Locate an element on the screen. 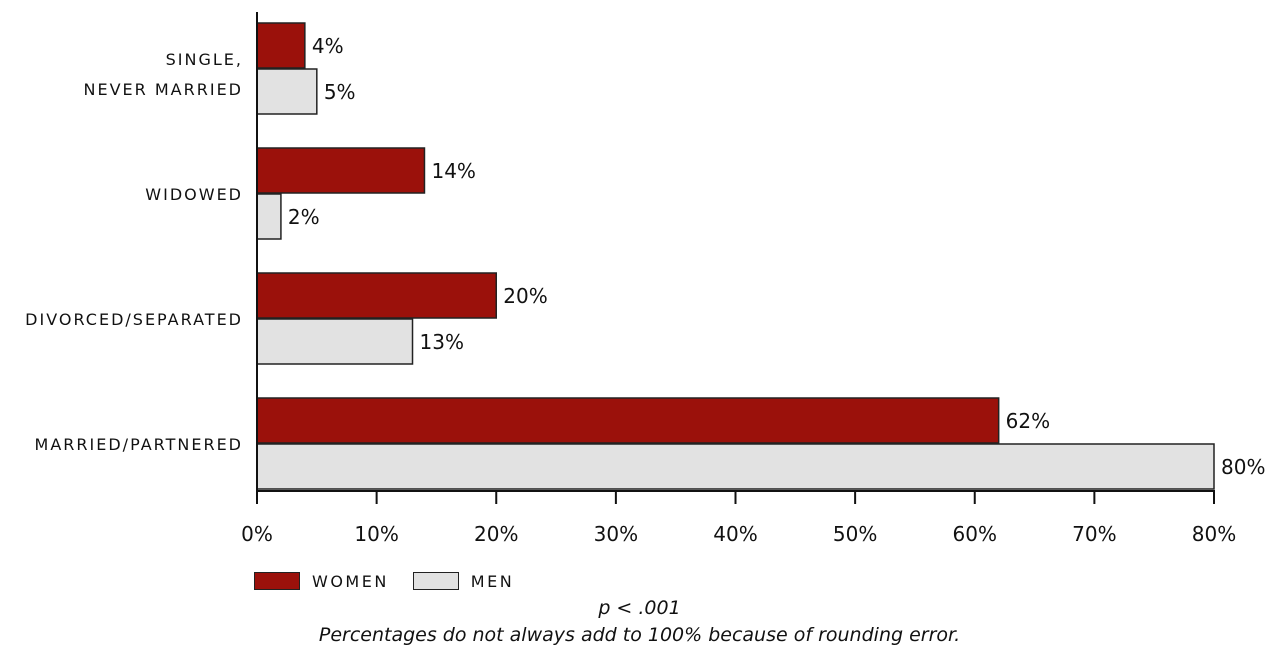 The height and width of the screenshot is (656, 1279). legend-item-women: WOMEN is located at coordinates (321, 581).